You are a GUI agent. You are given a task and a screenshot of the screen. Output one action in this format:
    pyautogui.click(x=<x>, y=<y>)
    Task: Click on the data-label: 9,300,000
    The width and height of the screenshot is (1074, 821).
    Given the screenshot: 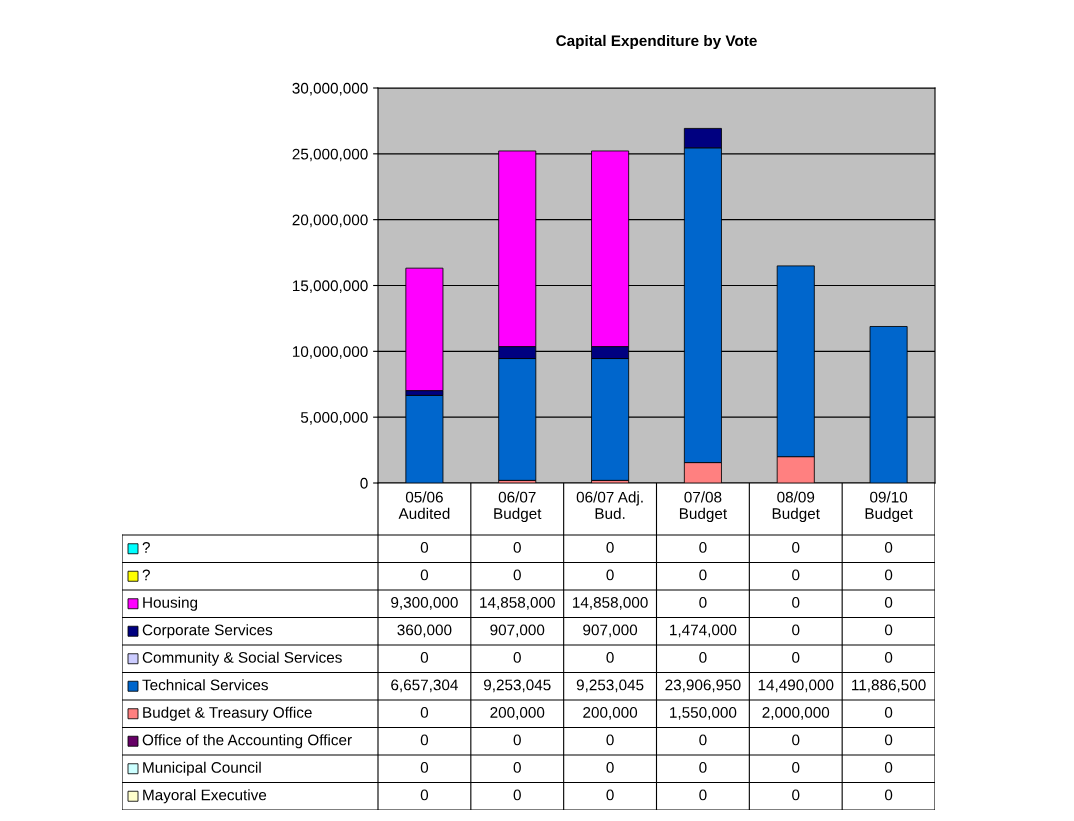 What is the action you would take?
    pyautogui.click(x=424, y=603)
    